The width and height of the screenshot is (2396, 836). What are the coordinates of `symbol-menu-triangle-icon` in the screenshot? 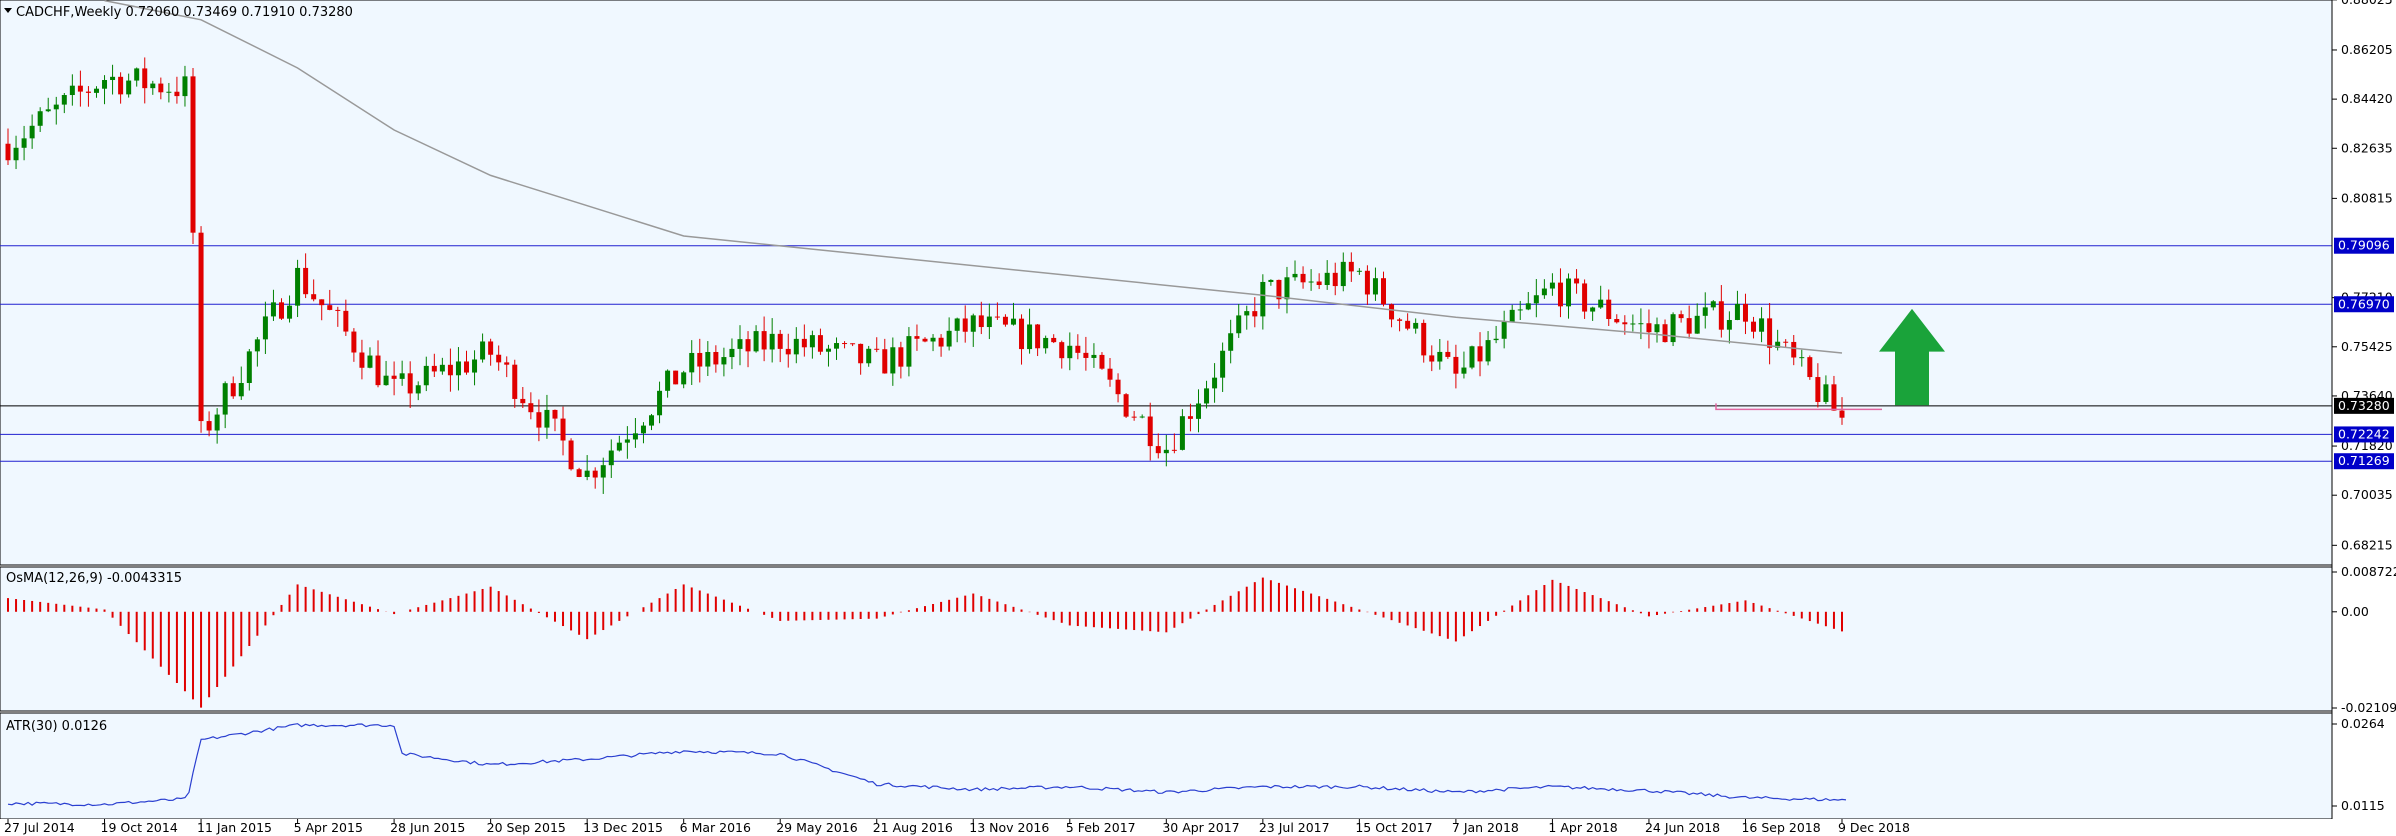 It's located at (8, 10).